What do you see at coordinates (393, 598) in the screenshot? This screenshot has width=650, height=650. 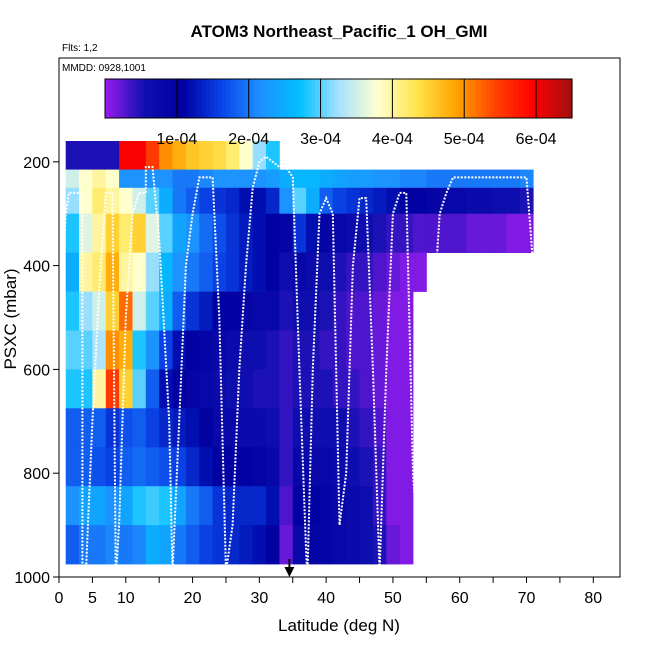 I see `x-tick-label: 50` at bounding box center [393, 598].